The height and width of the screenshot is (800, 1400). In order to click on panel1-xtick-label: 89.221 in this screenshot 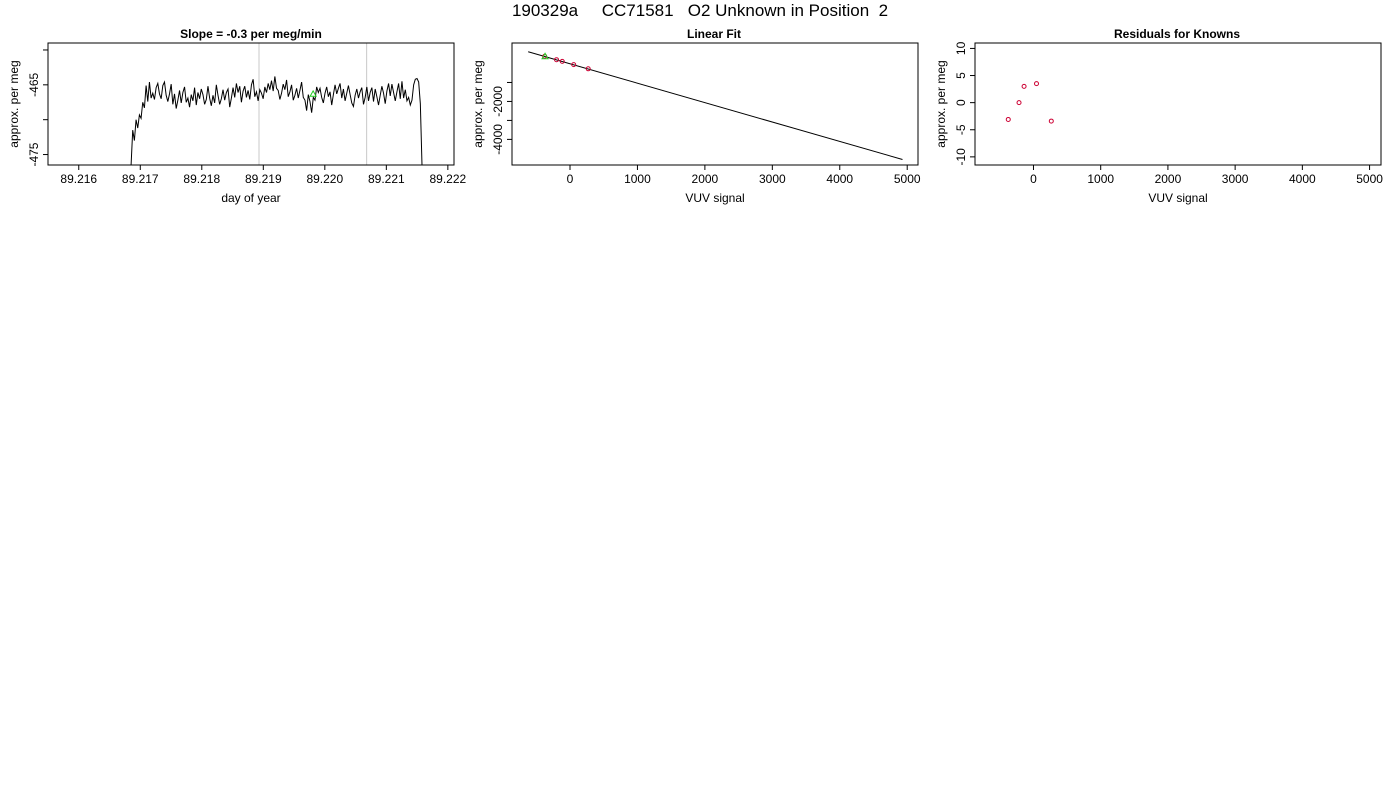, I will do `click(386, 179)`.